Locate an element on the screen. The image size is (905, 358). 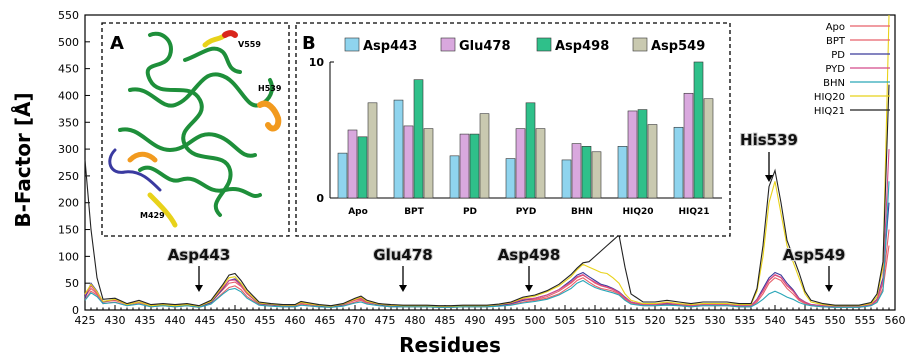
x-tick-label: 530 is located at coordinates (715, 320).